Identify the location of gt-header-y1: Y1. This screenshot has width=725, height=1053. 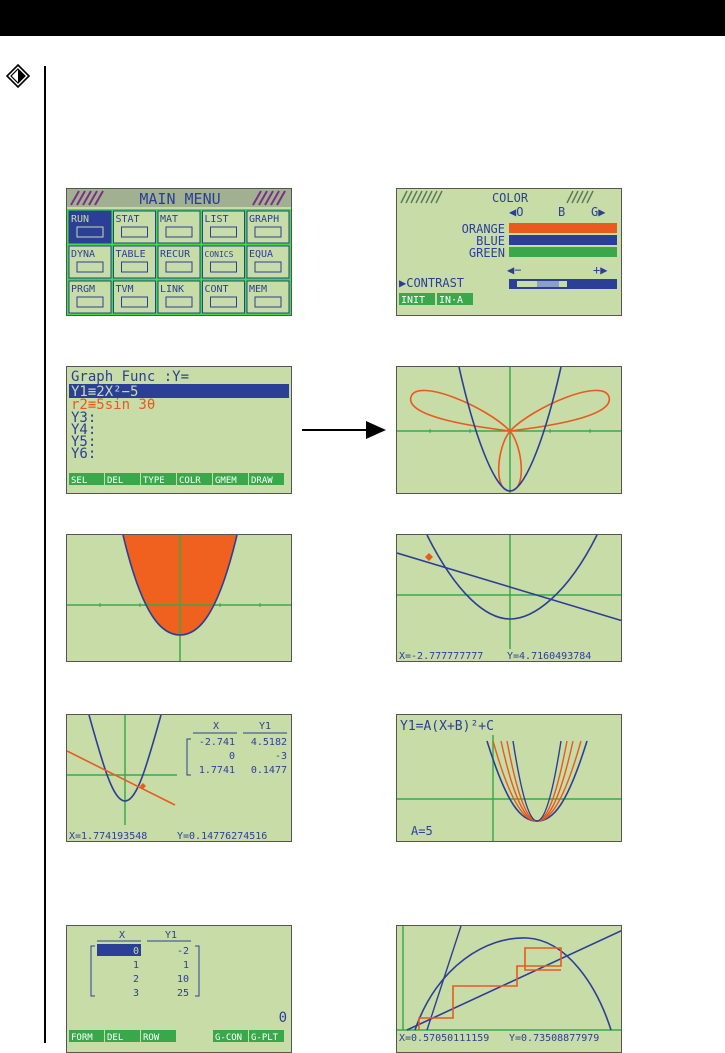
(265, 726).